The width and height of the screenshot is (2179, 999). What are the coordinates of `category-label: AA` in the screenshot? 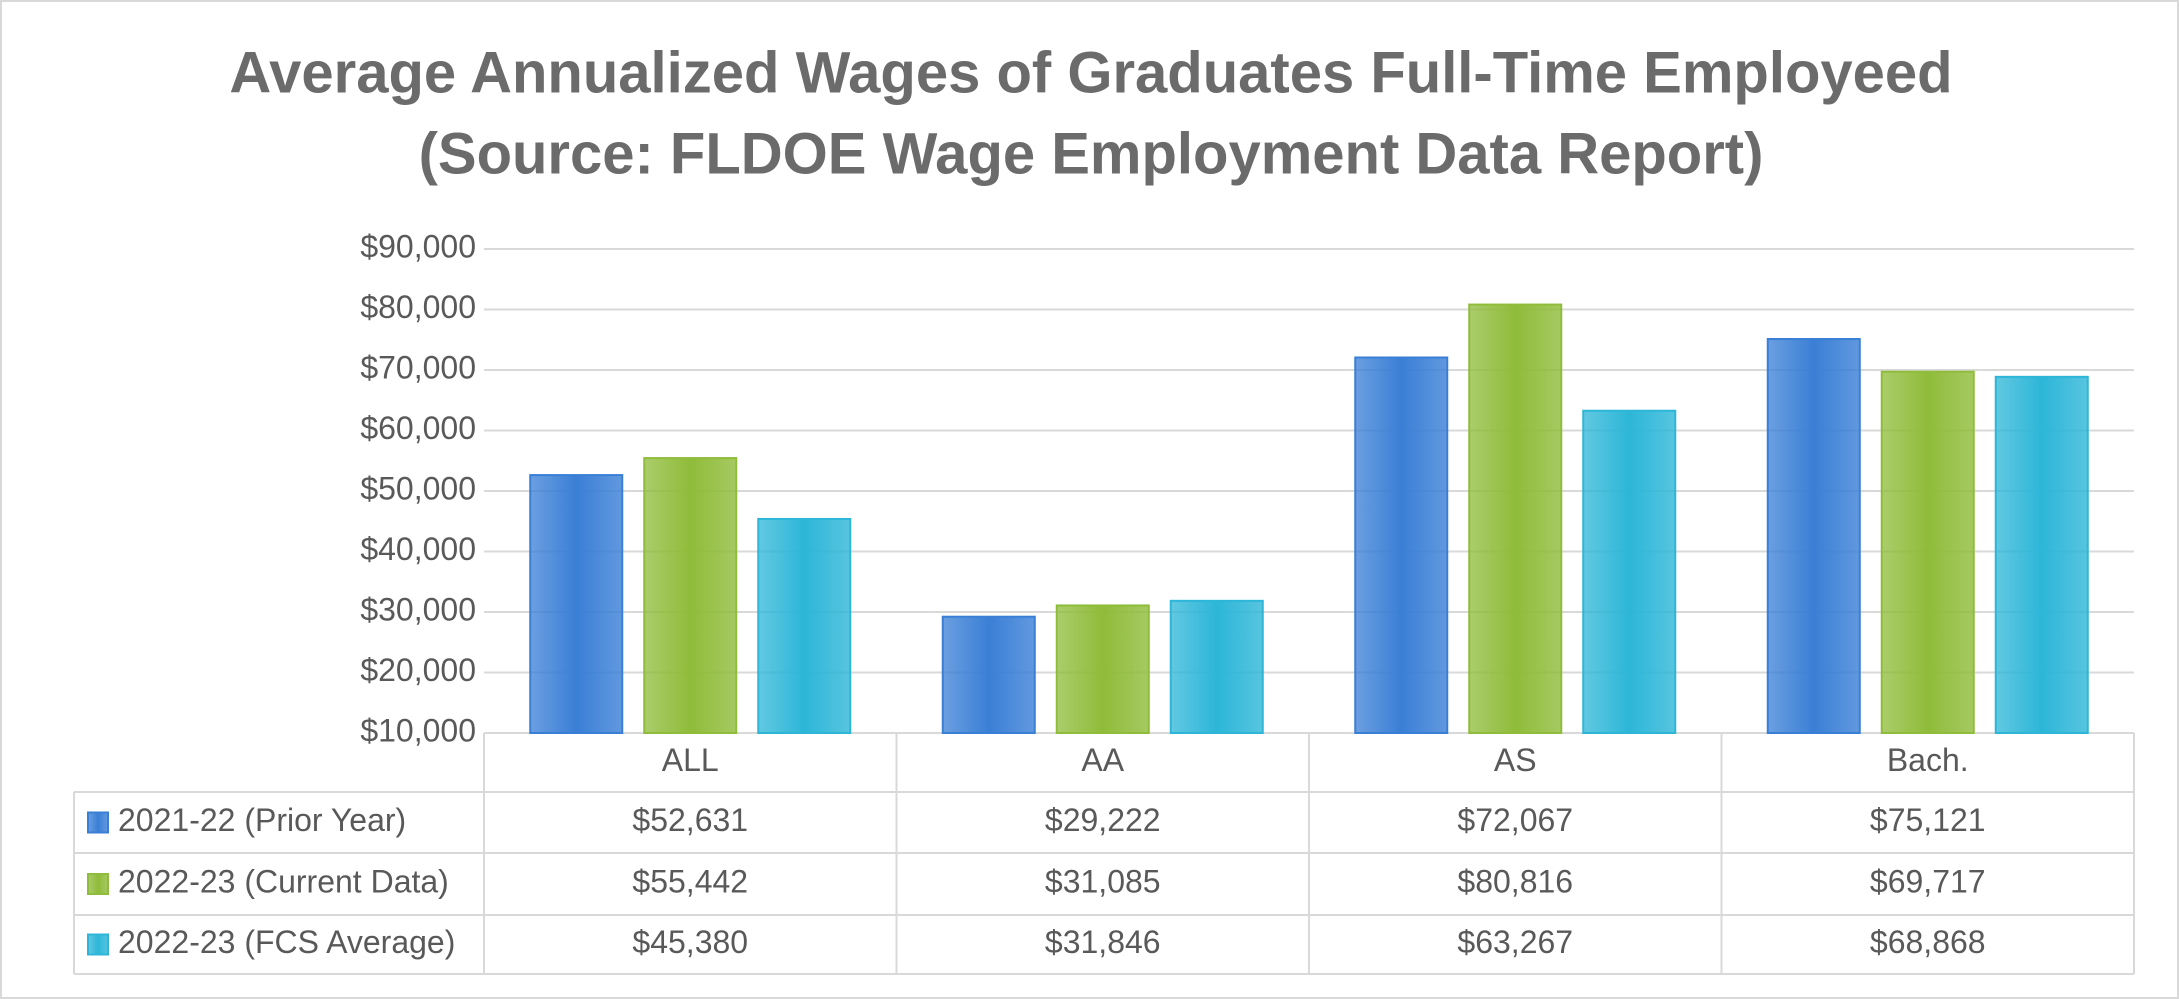 It's located at (1102, 760).